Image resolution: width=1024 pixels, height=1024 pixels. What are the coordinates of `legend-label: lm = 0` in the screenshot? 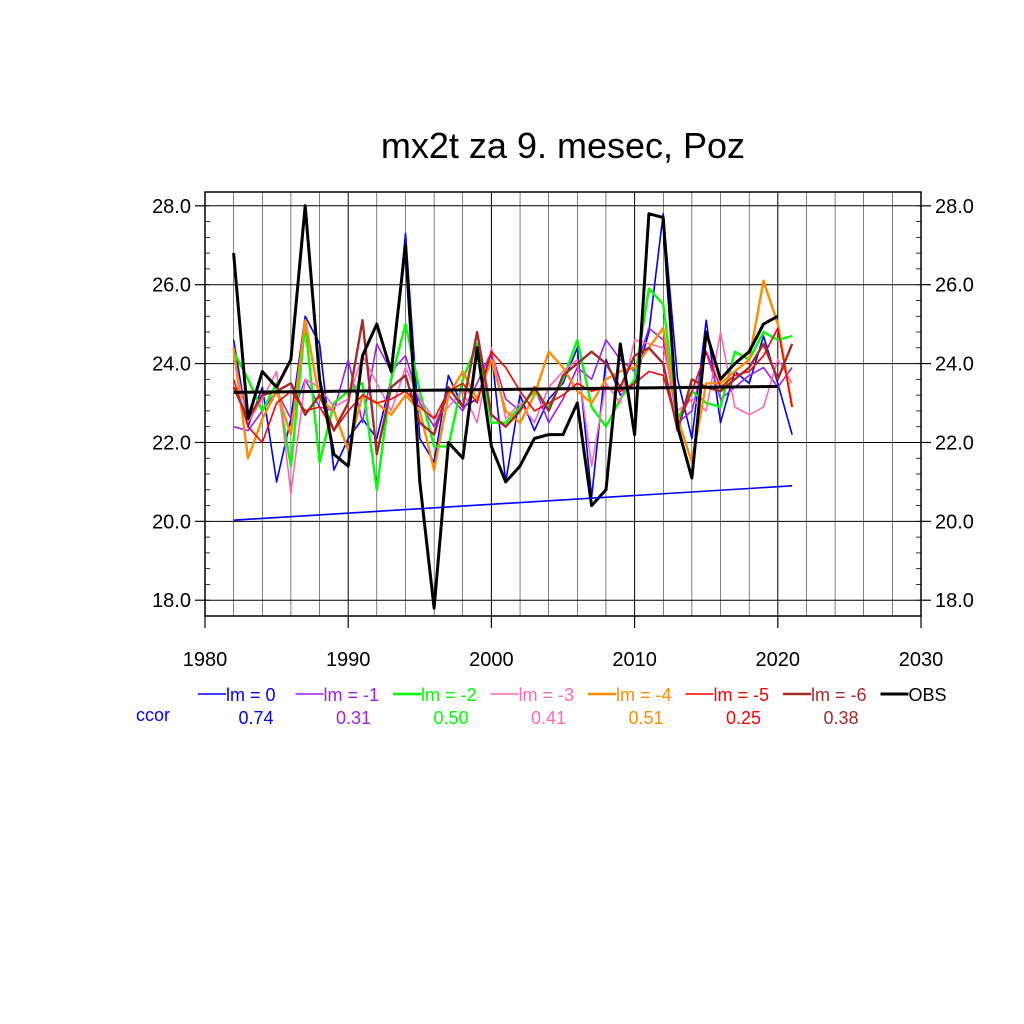 It's located at (251, 695).